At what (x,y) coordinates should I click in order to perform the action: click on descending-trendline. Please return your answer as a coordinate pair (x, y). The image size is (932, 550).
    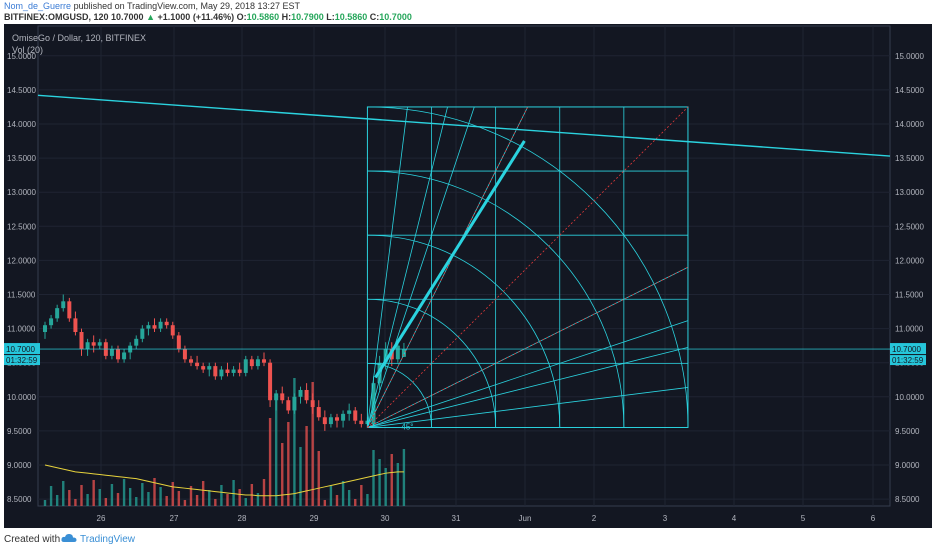
    Looking at the image, I should click on (464, 125).